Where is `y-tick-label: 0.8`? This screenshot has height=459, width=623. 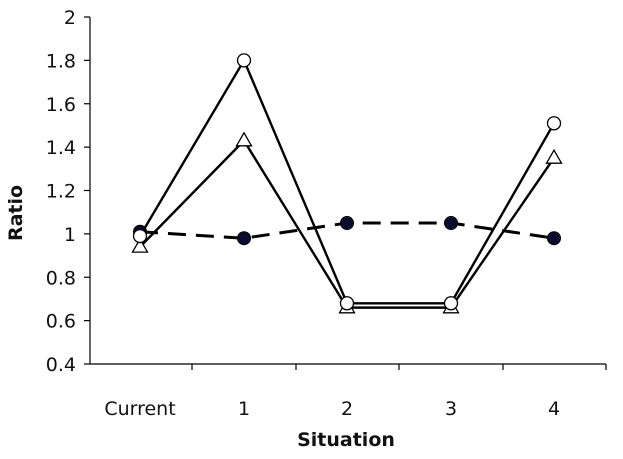
y-tick-label: 0.8 is located at coordinates (61, 278).